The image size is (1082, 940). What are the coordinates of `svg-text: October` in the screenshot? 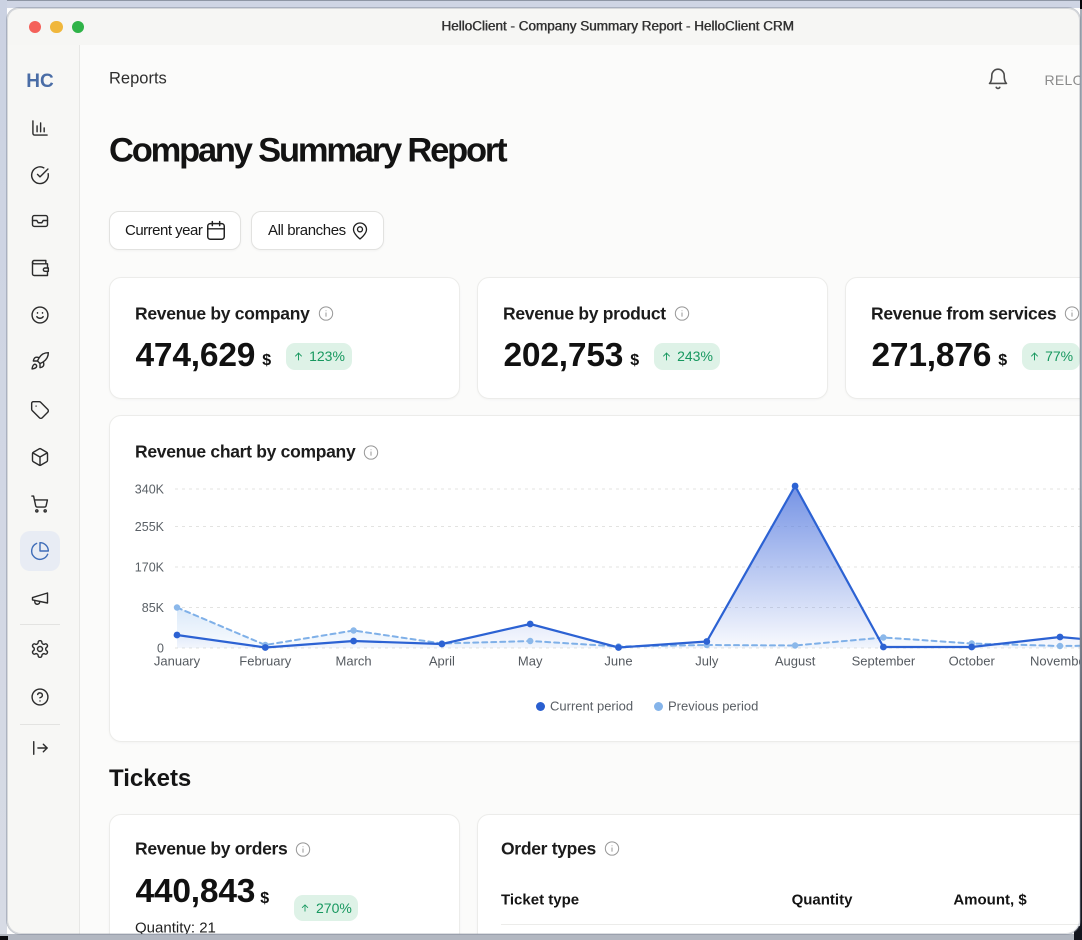 It's located at (972, 661).